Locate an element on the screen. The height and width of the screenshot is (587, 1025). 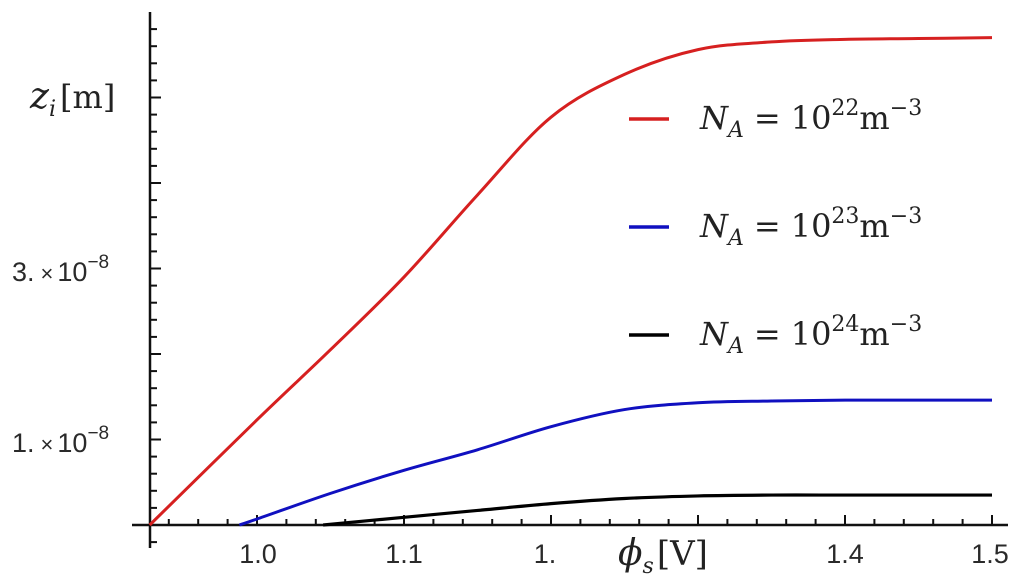
y-tick-label-1e-8: 1. × 10−8 is located at coordinates (60, 440).